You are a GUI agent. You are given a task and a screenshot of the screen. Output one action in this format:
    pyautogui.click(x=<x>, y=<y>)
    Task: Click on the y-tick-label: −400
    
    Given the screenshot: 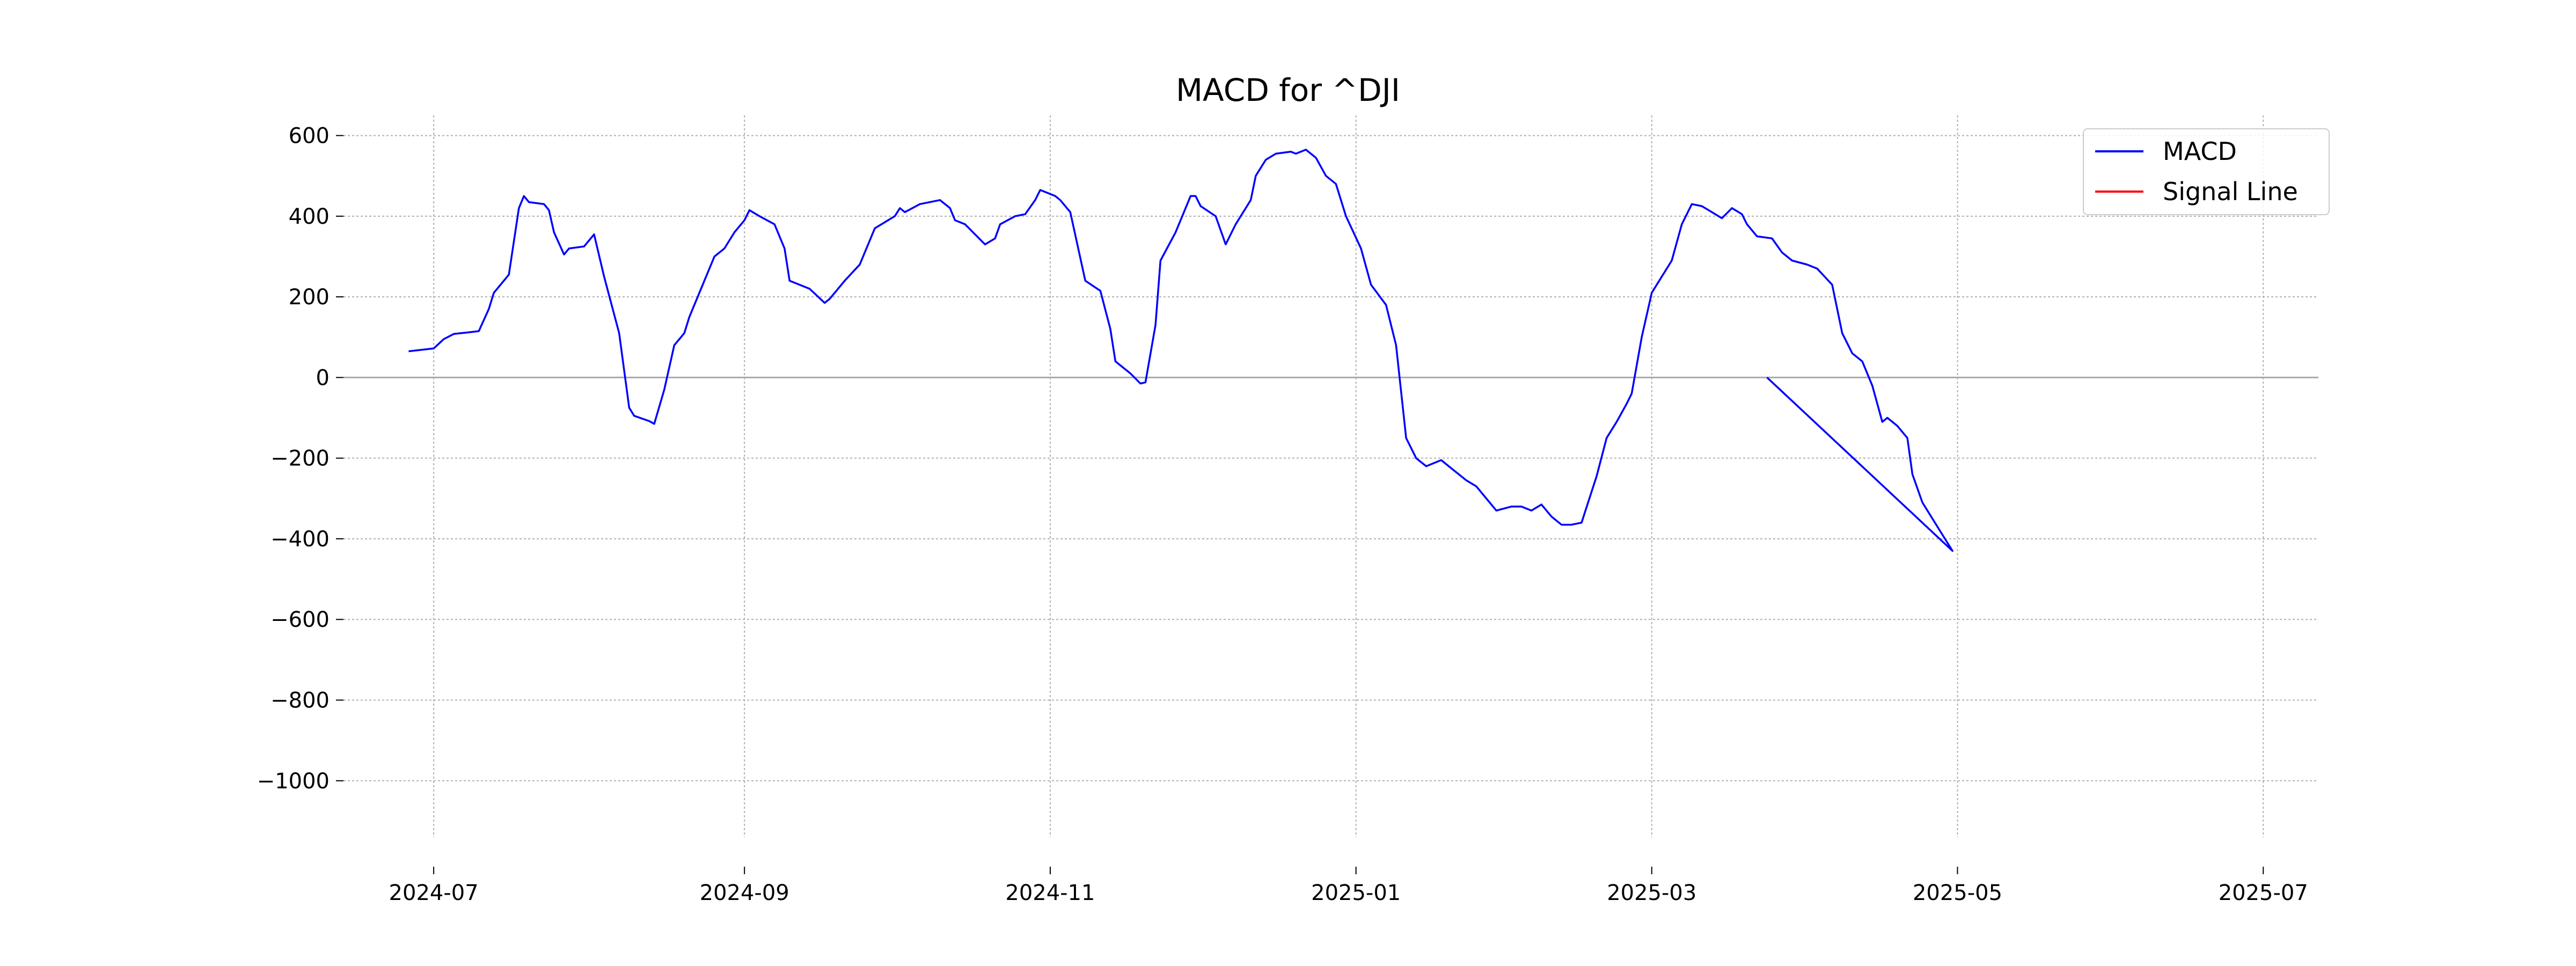 What is the action you would take?
    pyautogui.click(x=300, y=539)
    